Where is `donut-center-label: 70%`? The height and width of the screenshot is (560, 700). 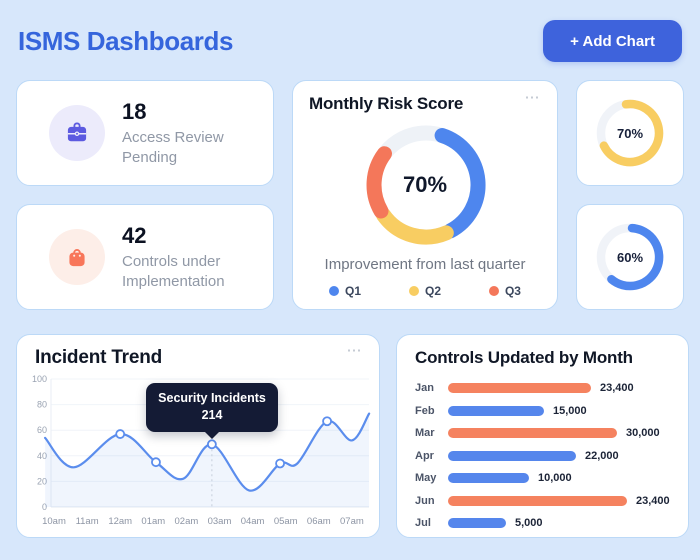 donut-center-label: 70% is located at coordinates (425, 184).